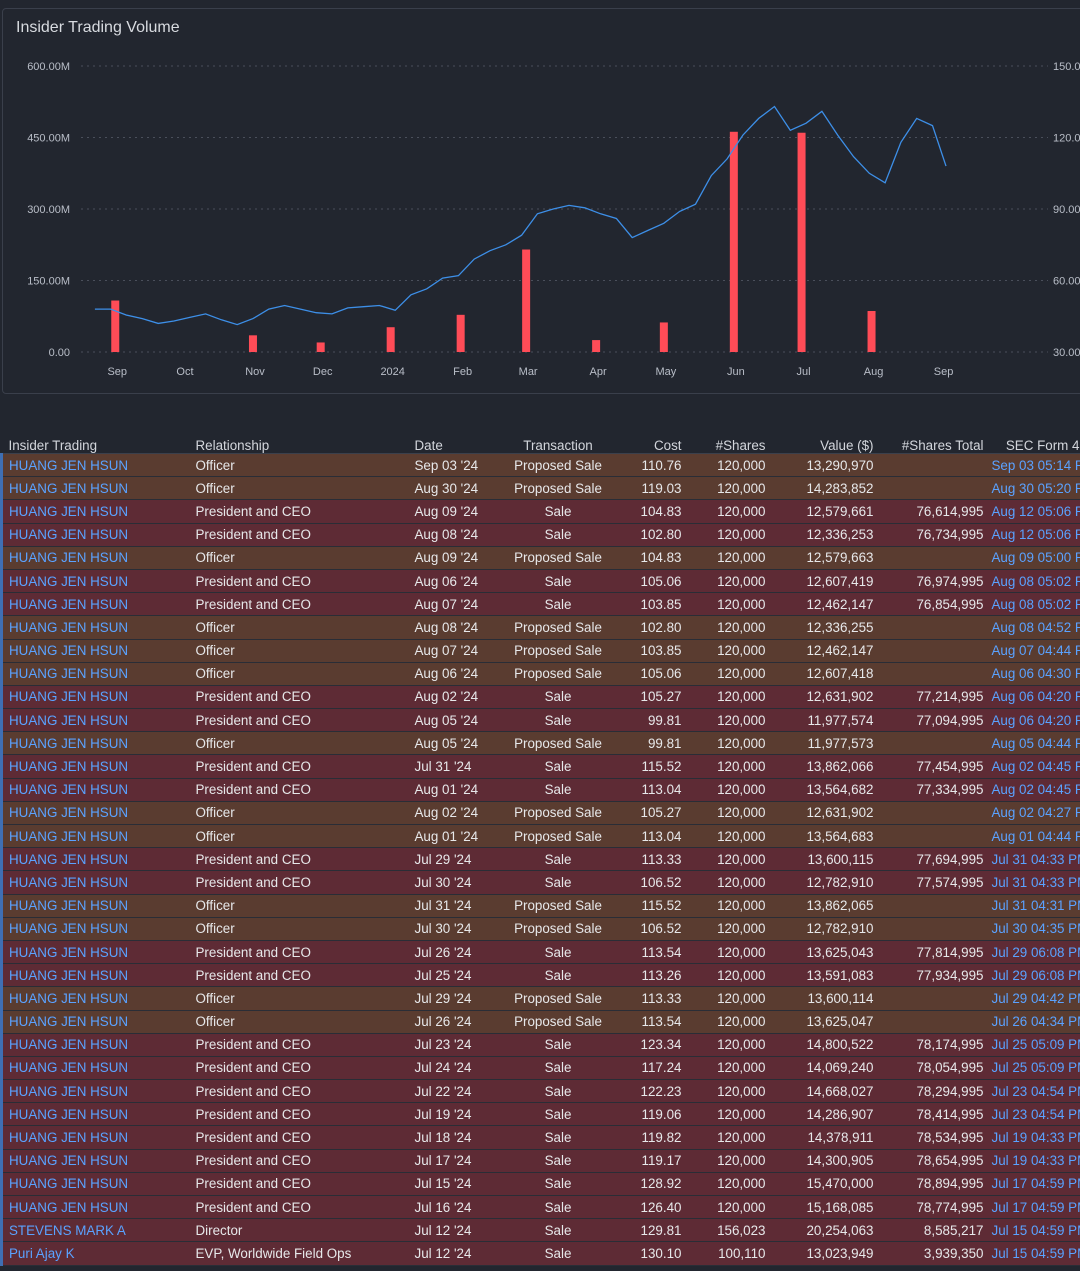  I want to click on sec-form-link: Aug 02 04:27 PM, so click(1035, 813).